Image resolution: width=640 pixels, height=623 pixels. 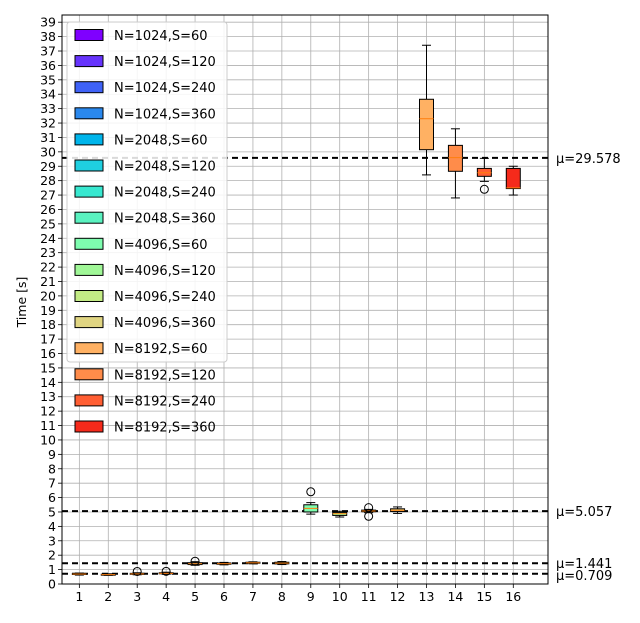 I want to click on legend-label: N=2048,S=120, so click(x=165, y=167).